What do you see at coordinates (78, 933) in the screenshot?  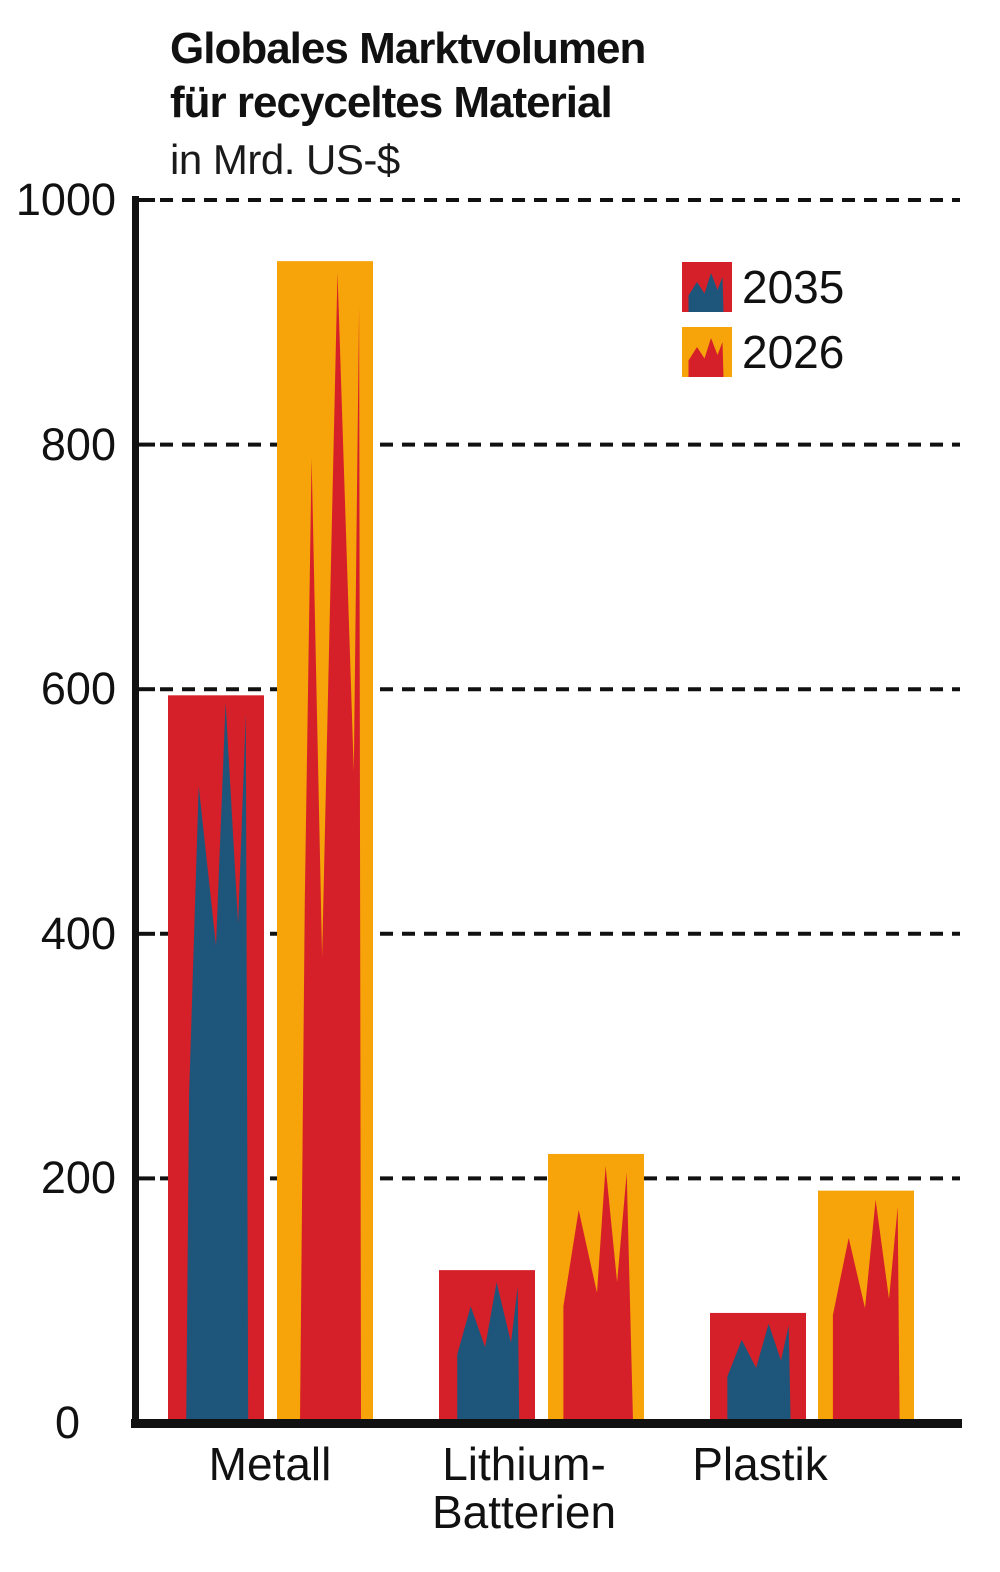 I see `y-axis-label-400: 400` at bounding box center [78, 933].